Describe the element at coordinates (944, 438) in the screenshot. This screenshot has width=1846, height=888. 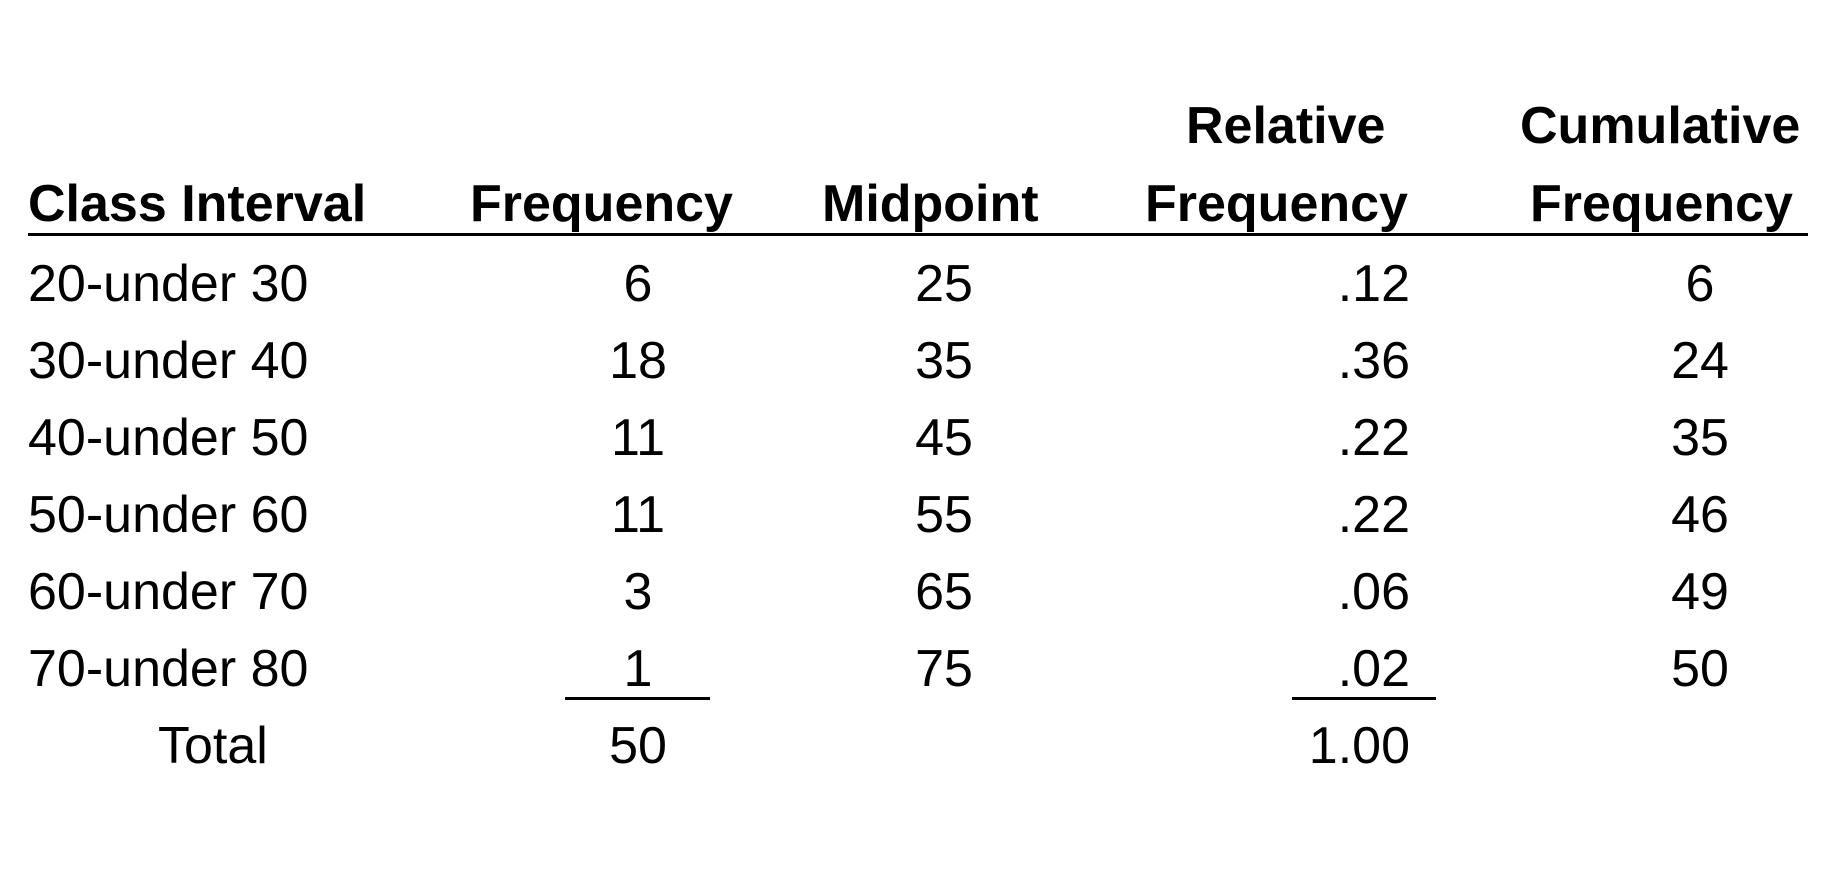
I see `row3-midpoint: 45` at that location.